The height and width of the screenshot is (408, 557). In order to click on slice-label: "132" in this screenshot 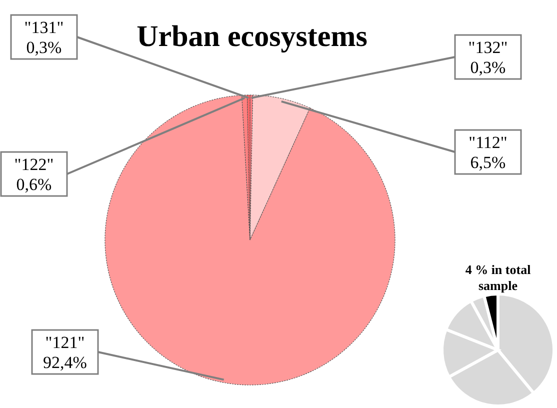, I will do `click(488, 47)`.